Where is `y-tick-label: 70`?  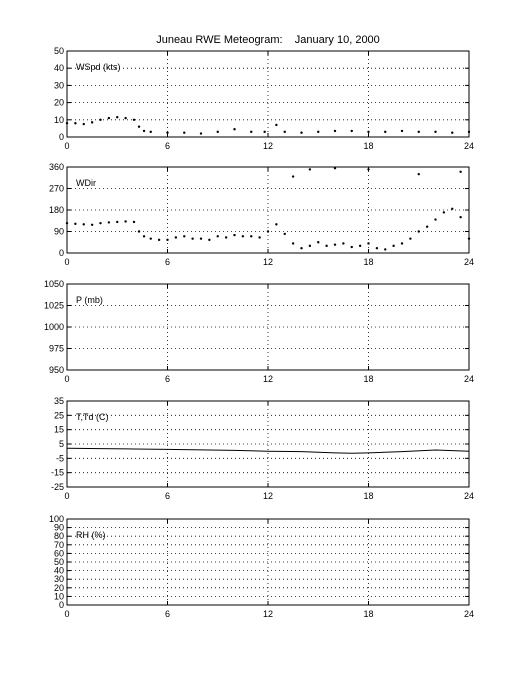
y-tick-label: 70 is located at coordinates (59, 545).